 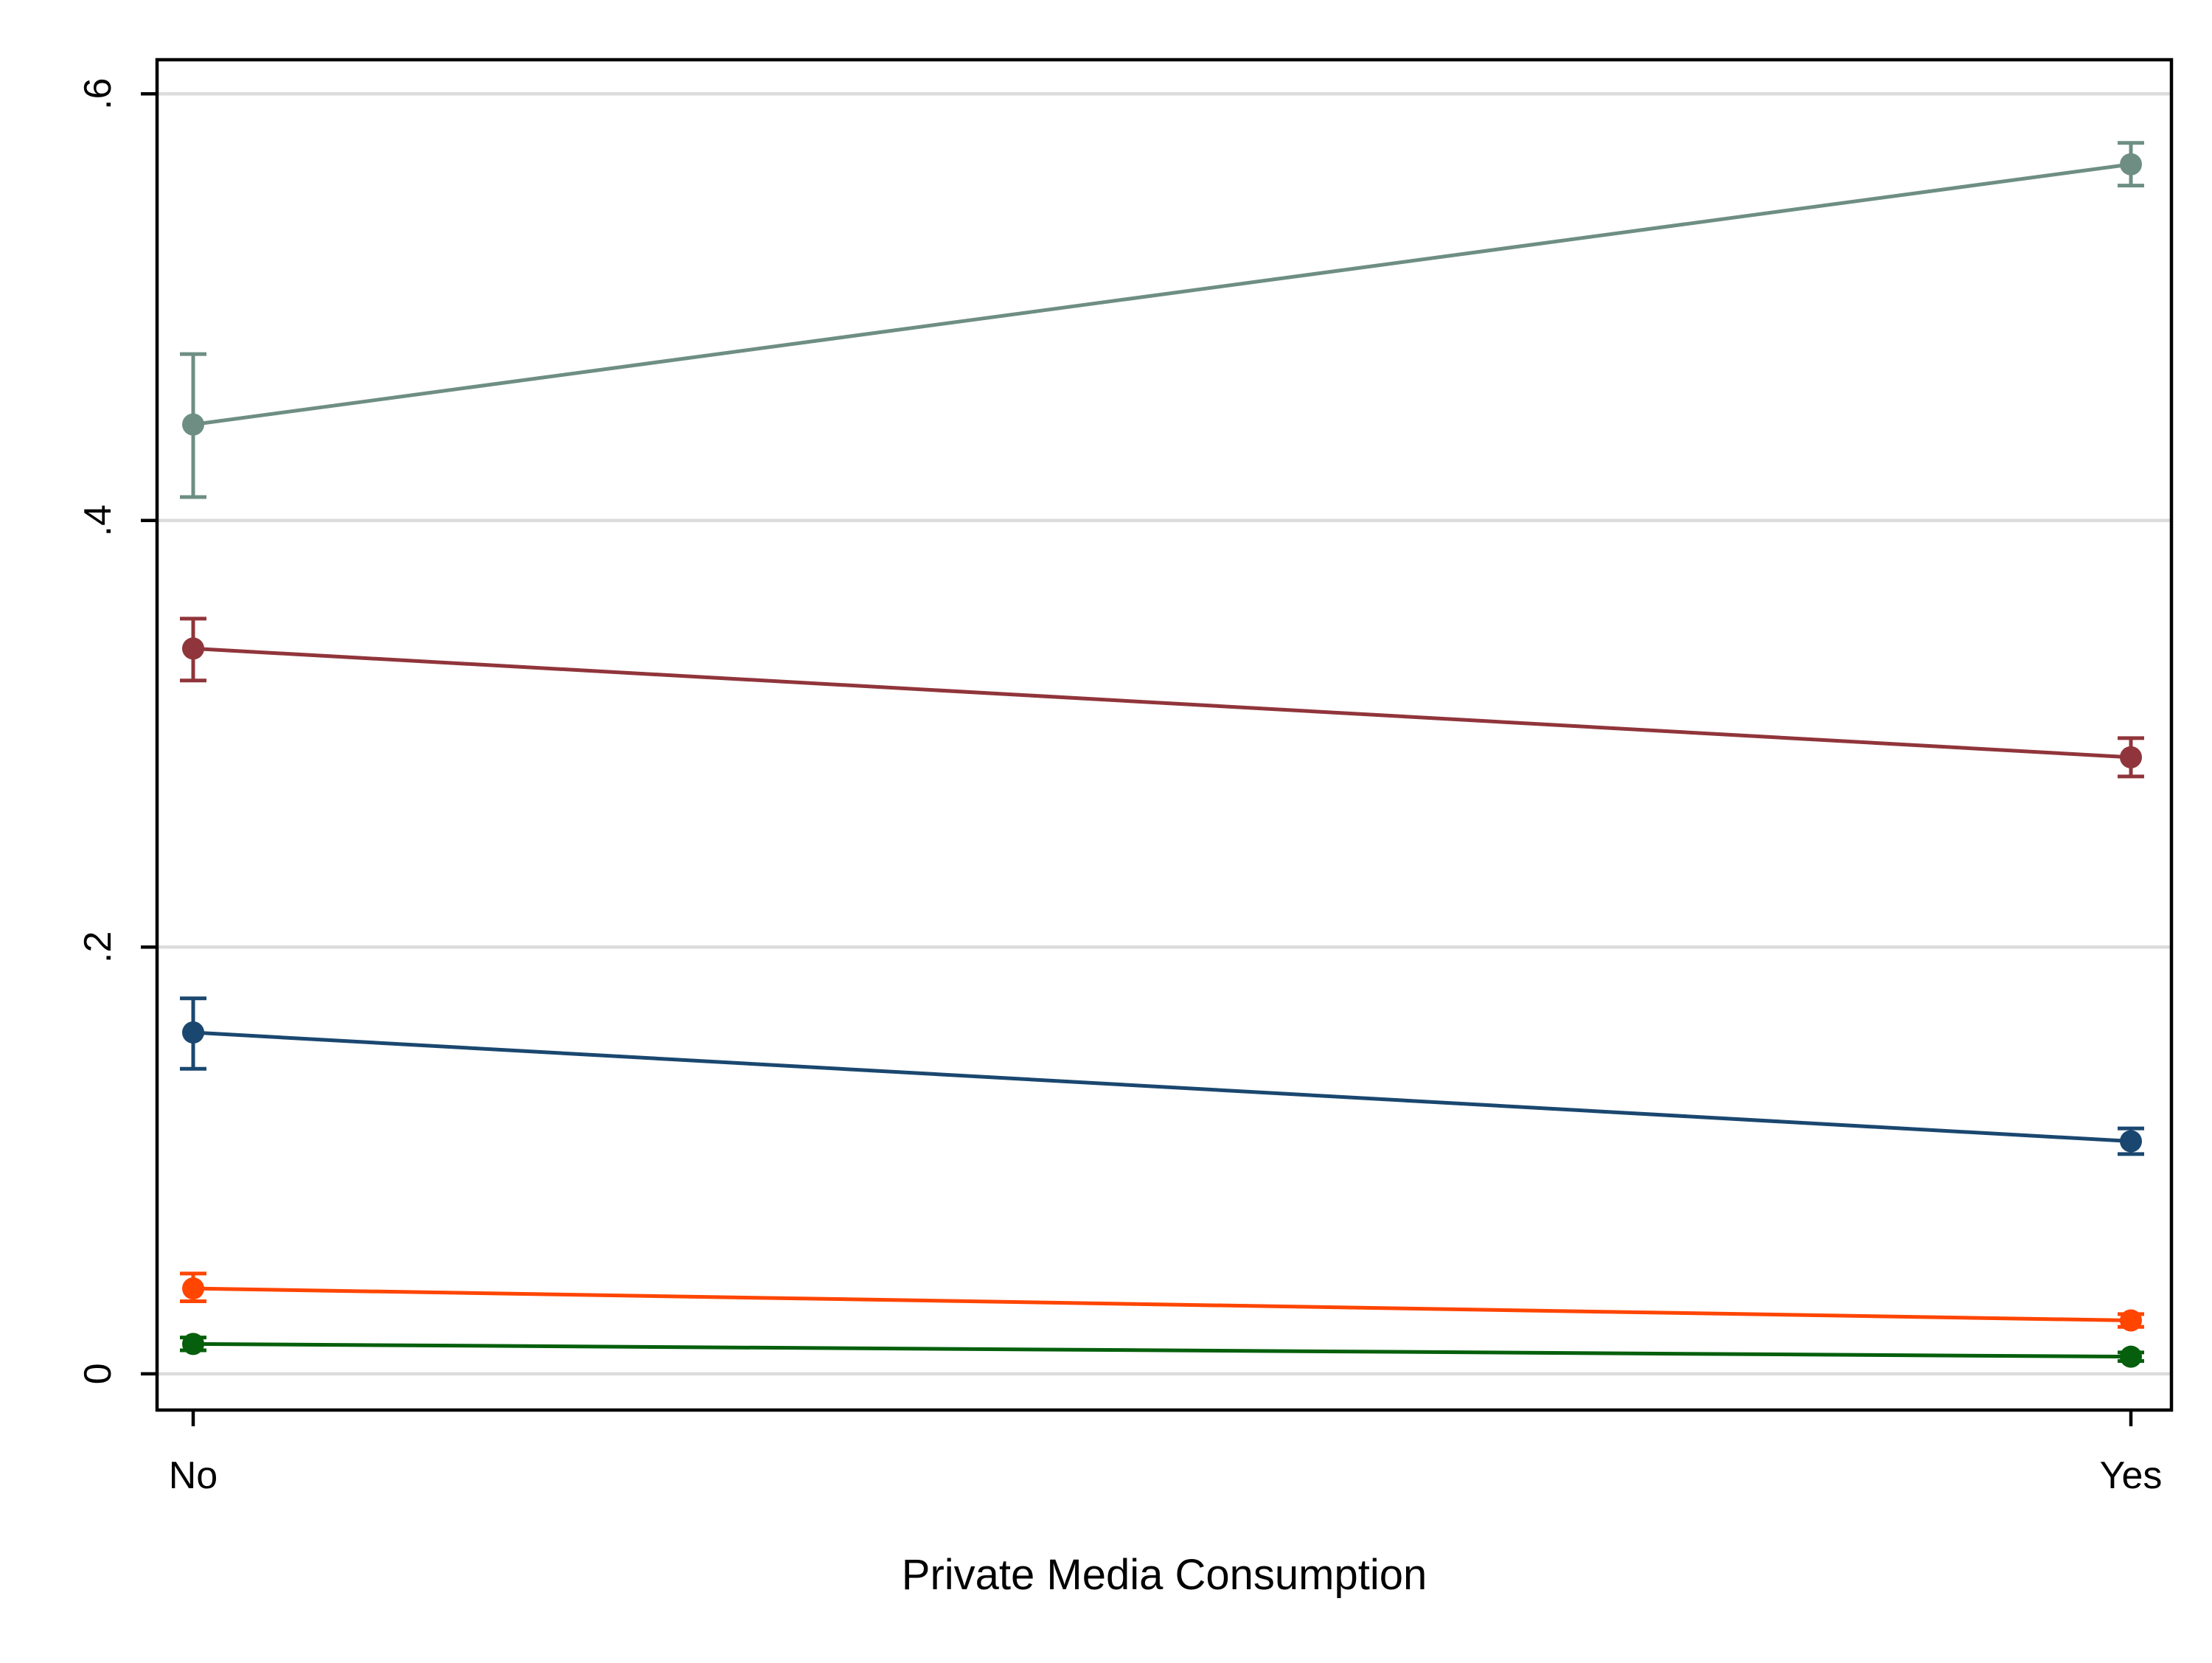 I want to click on x-tick-label: No, so click(x=193, y=1475).